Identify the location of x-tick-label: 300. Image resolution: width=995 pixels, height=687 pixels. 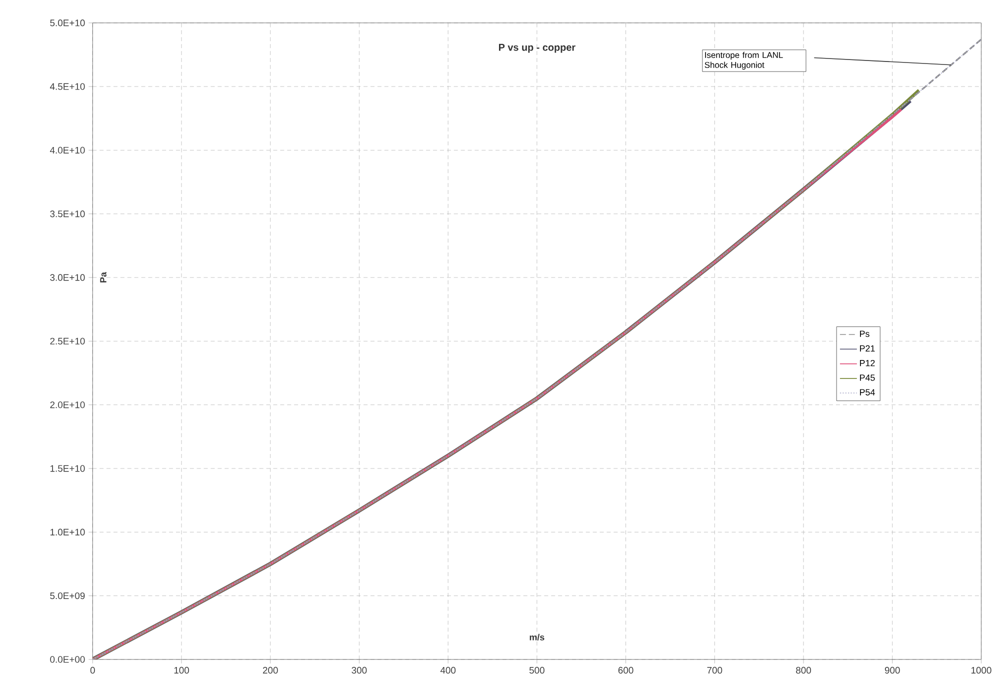
(359, 670).